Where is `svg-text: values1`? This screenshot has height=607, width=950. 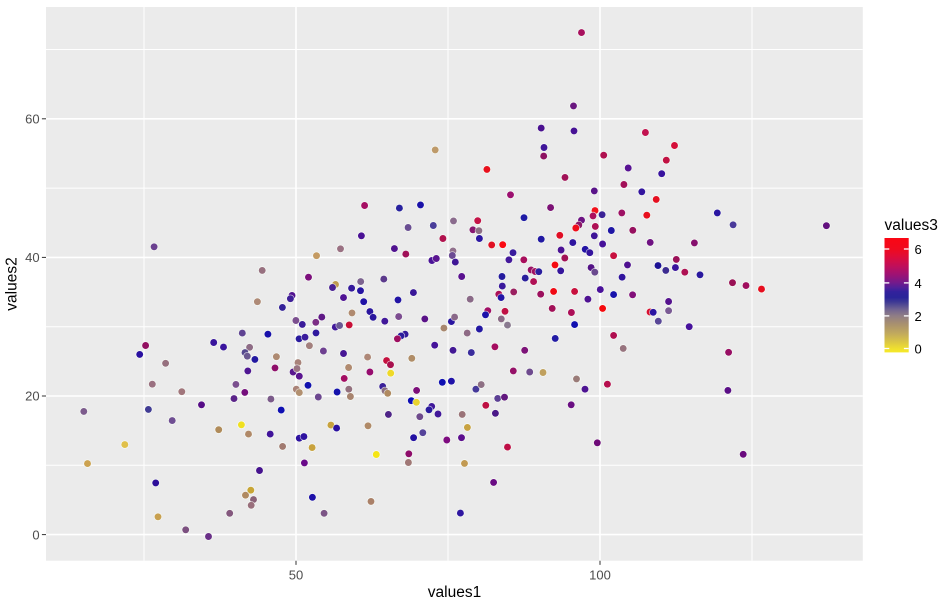
svg-text: values1 is located at coordinates (454, 592).